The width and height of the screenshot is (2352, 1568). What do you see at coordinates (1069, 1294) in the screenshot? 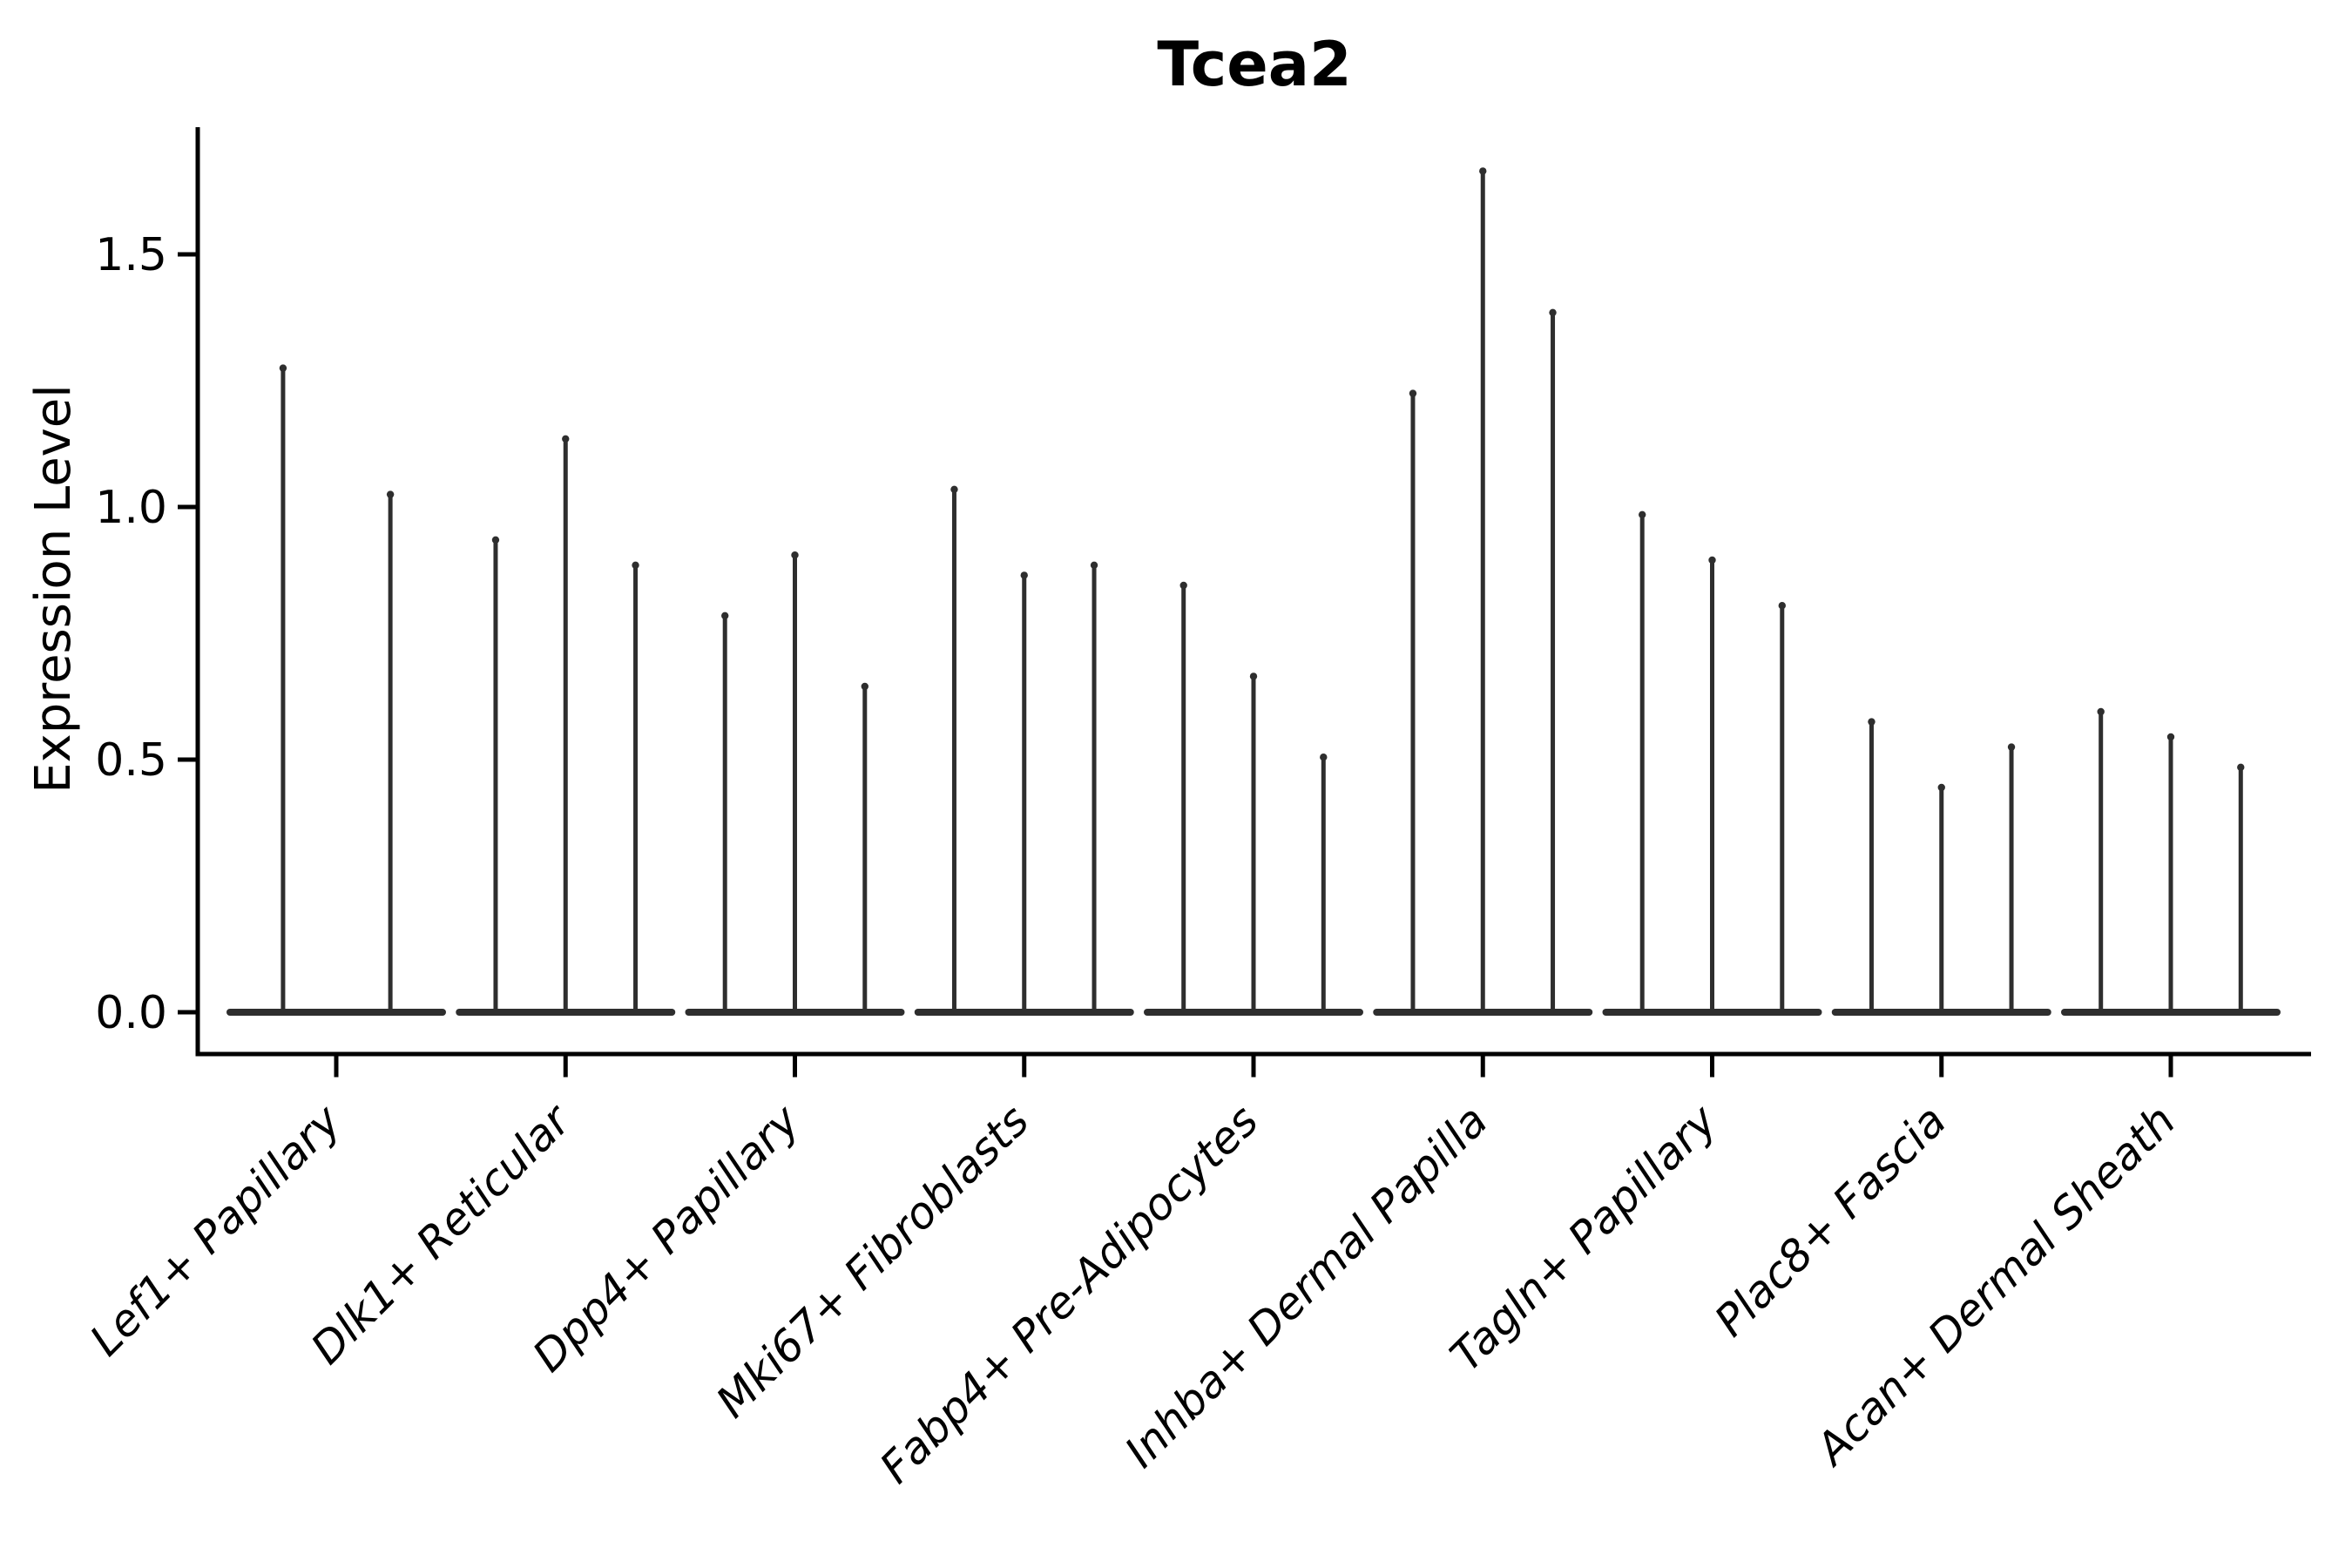
I see `x-tick-label: Fabp4+ Pre-Adipocytes` at bounding box center [1069, 1294].